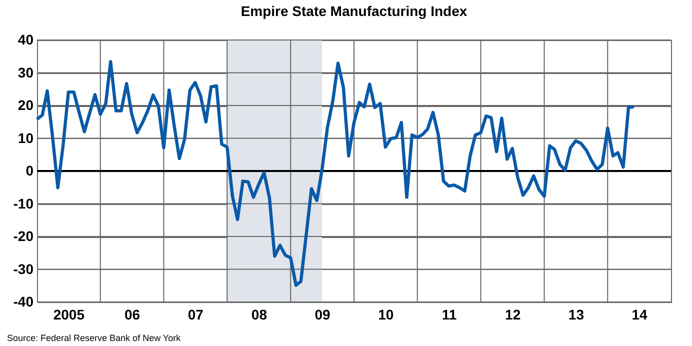 The image size is (692, 346). Describe the element at coordinates (449, 314) in the screenshot. I see `x-tick-label: 11` at that location.